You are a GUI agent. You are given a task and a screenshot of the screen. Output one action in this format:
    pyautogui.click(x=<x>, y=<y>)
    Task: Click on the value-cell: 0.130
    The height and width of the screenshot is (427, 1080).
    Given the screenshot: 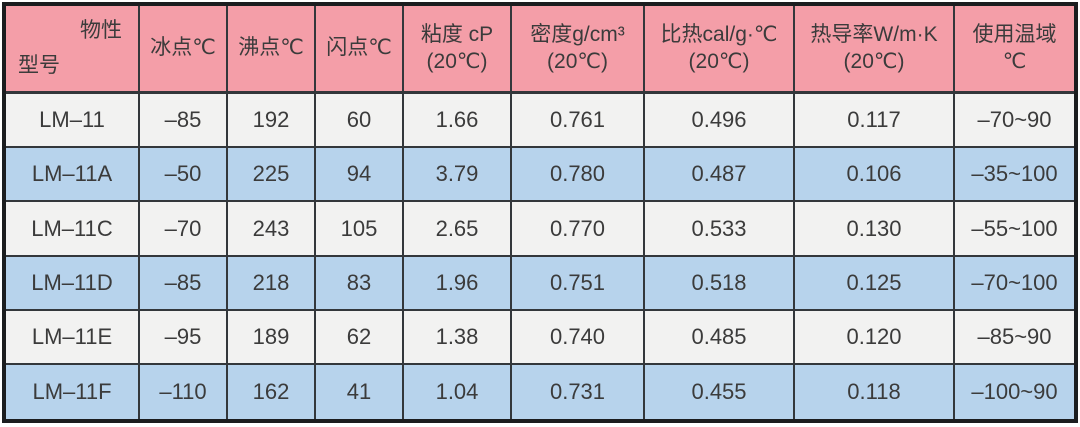 What is the action you would take?
    pyautogui.click(x=875, y=229)
    